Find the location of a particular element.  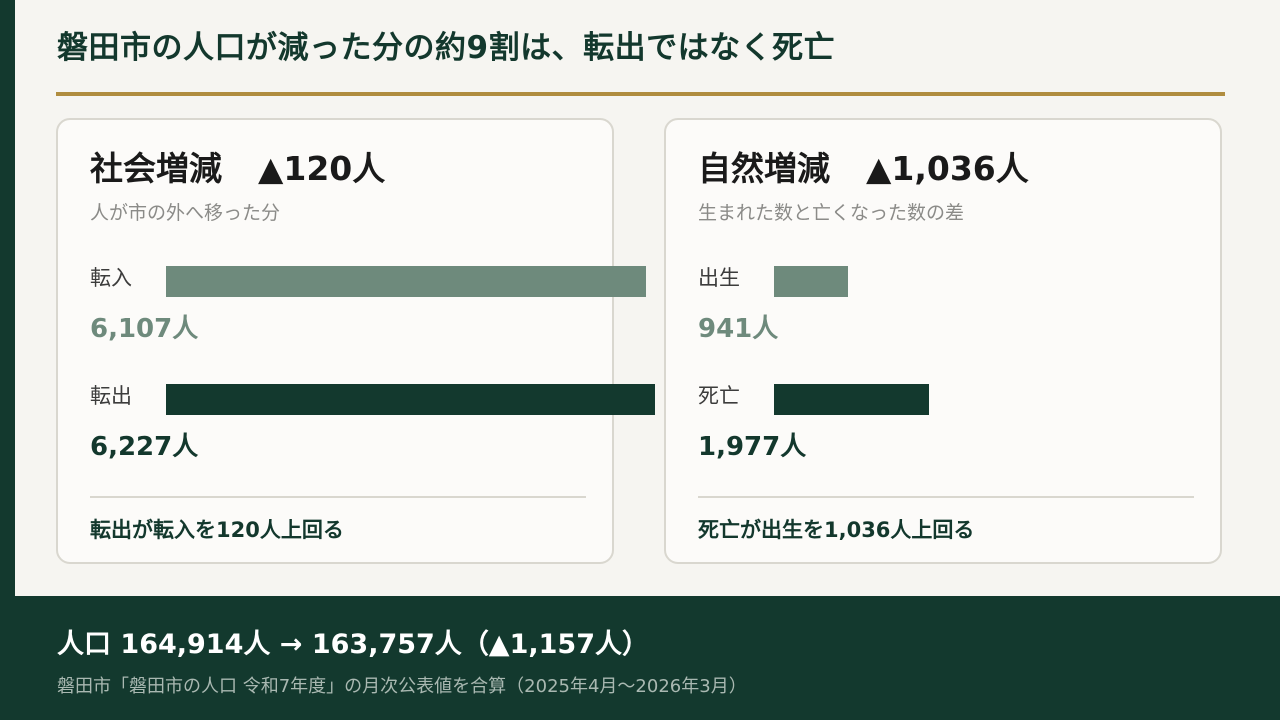

bar-value-label: 6,227人 is located at coordinates (144, 447).